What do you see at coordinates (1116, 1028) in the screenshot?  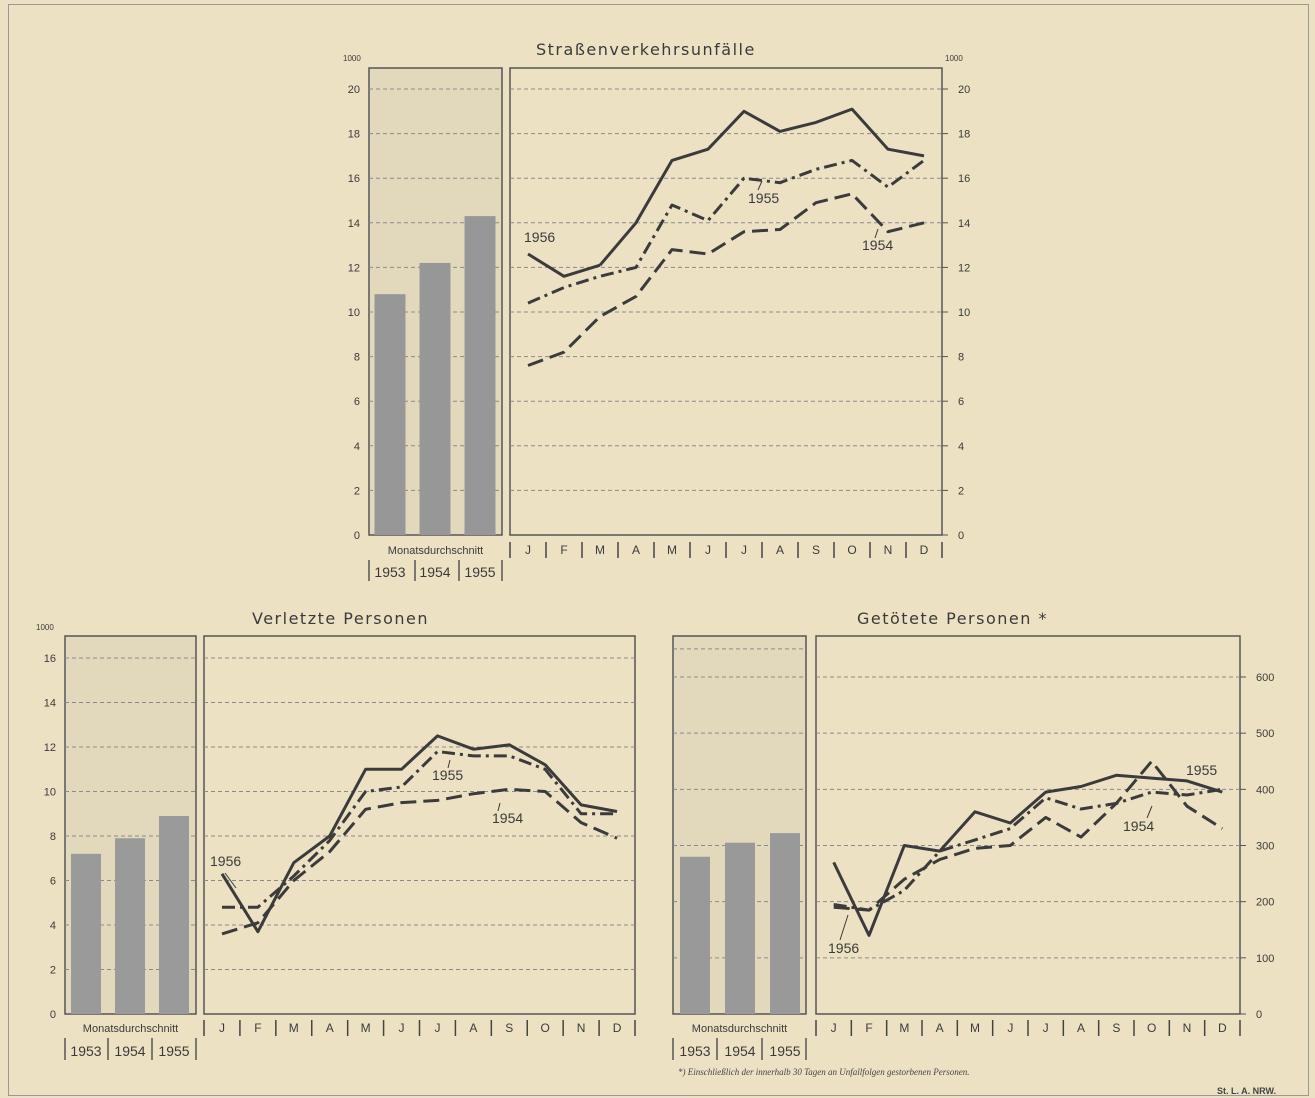 I see `getoetete-monthly-month-label: S` at bounding box center [1116, 1028].